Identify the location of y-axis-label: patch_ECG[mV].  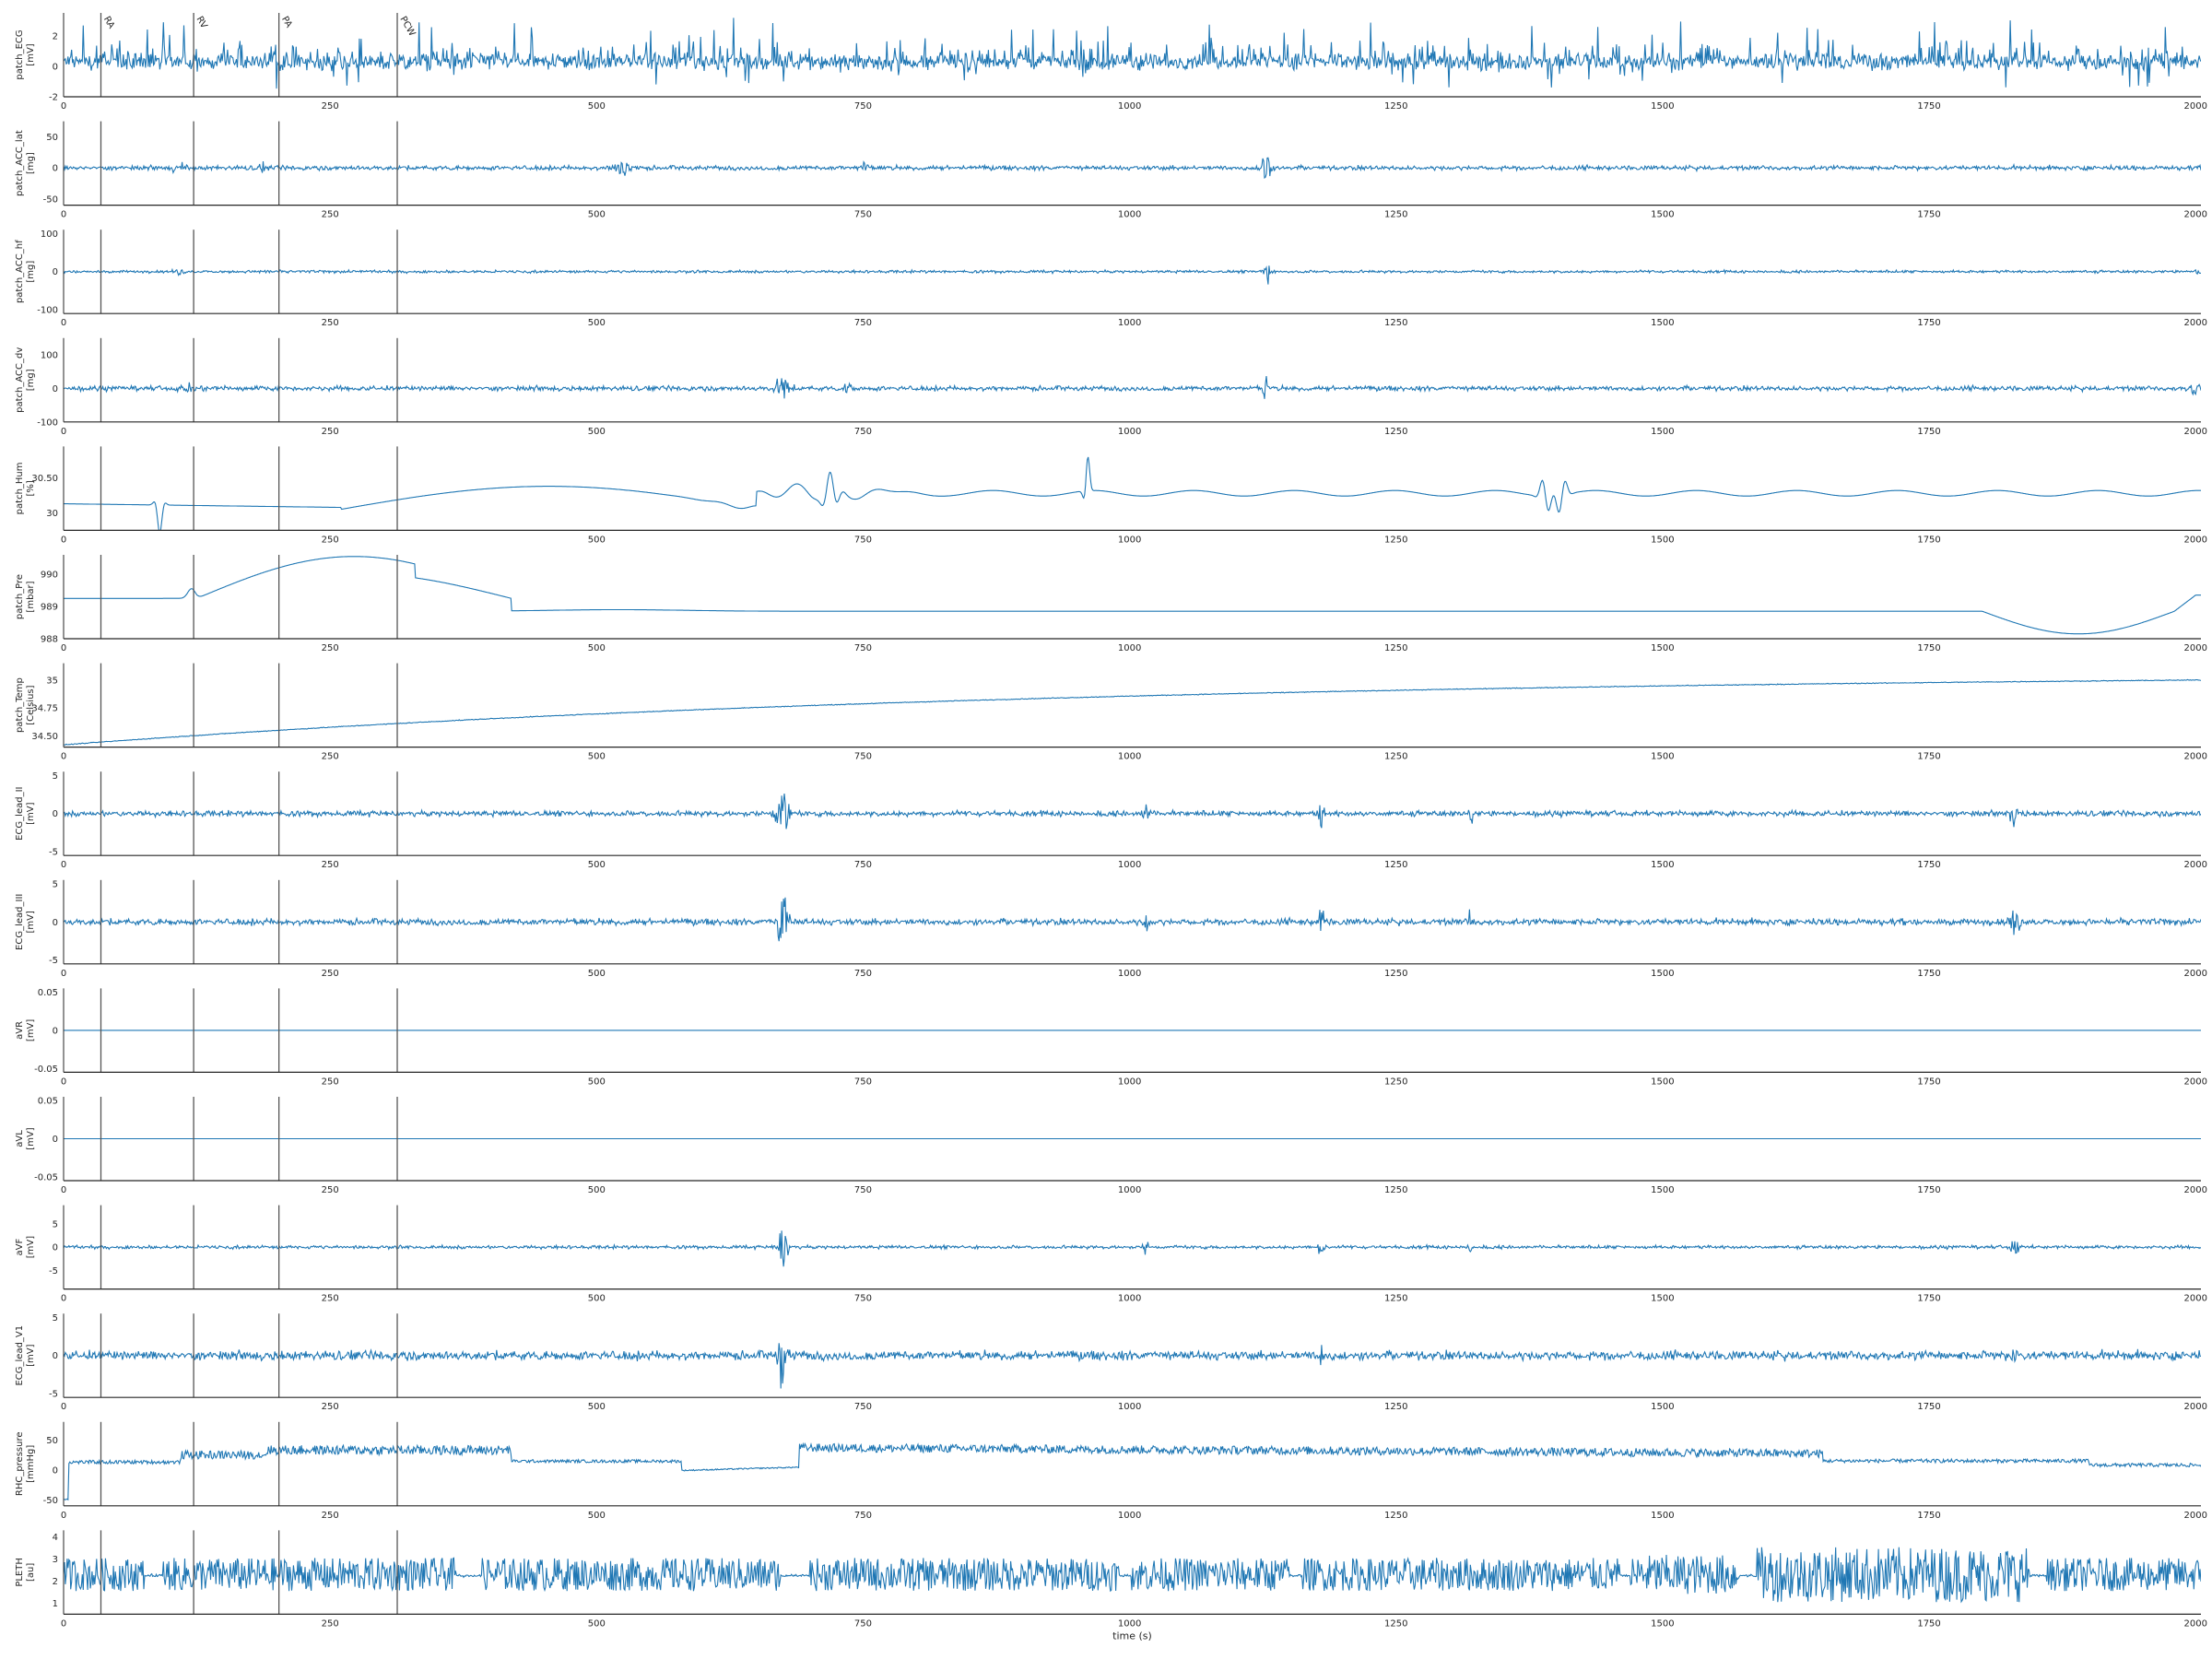
(25, 54).